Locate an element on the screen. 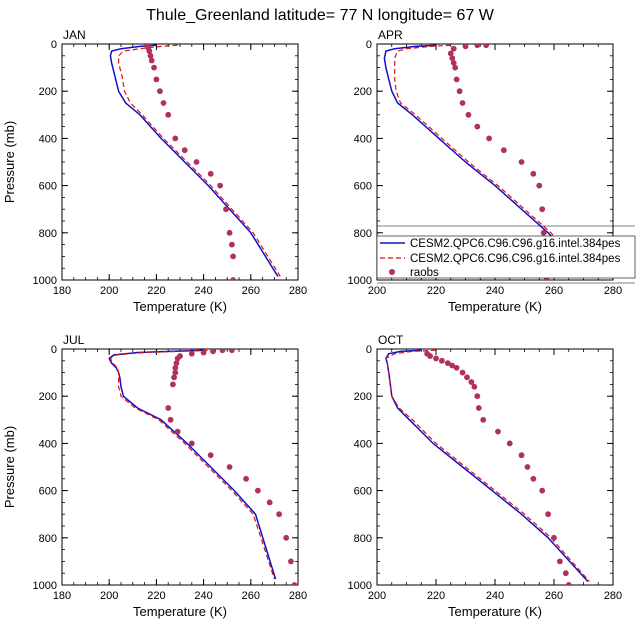 The image size is (639, 639). y-axis-label: Pressure (mb) is located at coordinates (9, 162).